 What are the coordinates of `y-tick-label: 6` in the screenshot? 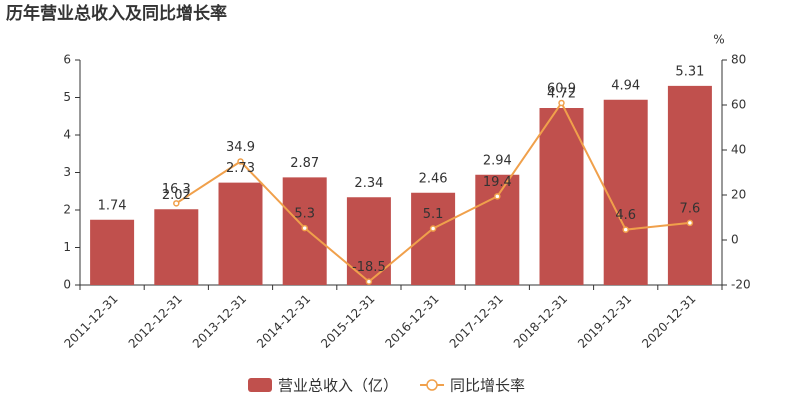 It's located at (67, 60).